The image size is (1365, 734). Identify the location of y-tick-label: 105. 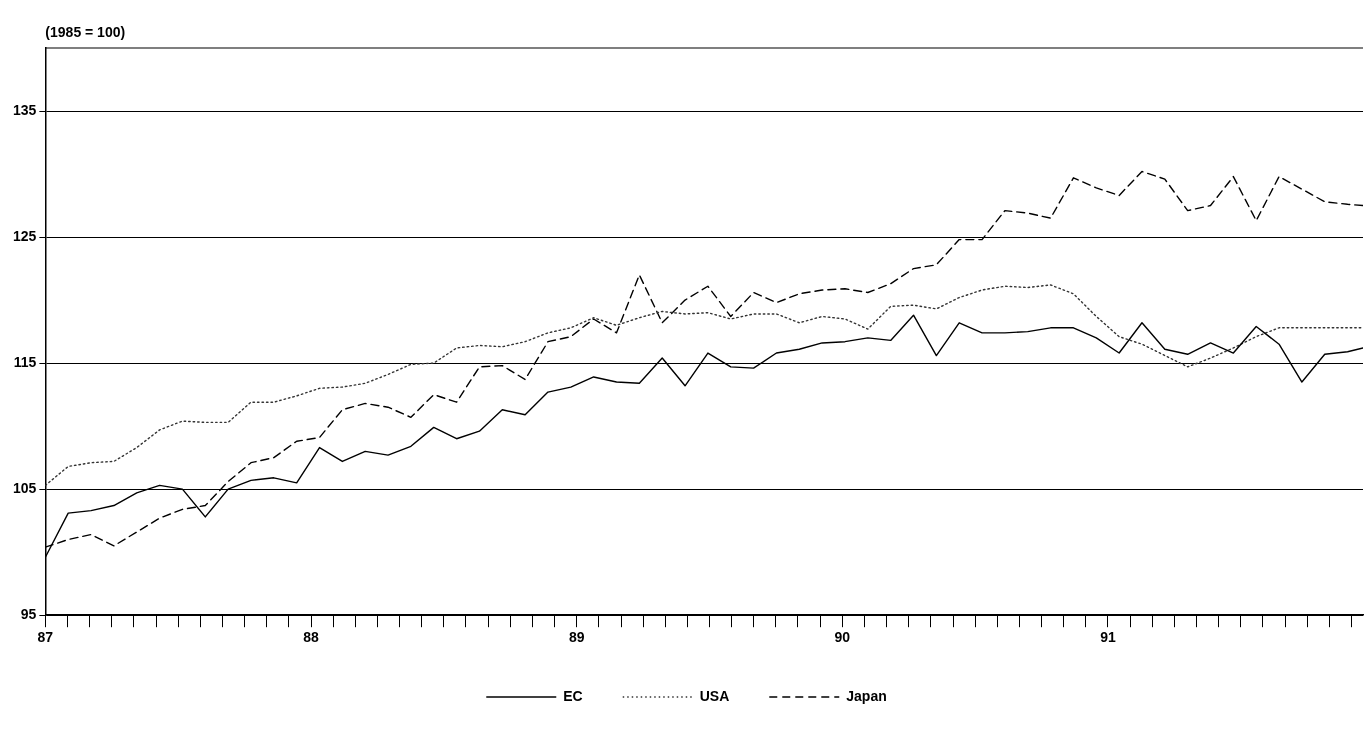
(25, 488).